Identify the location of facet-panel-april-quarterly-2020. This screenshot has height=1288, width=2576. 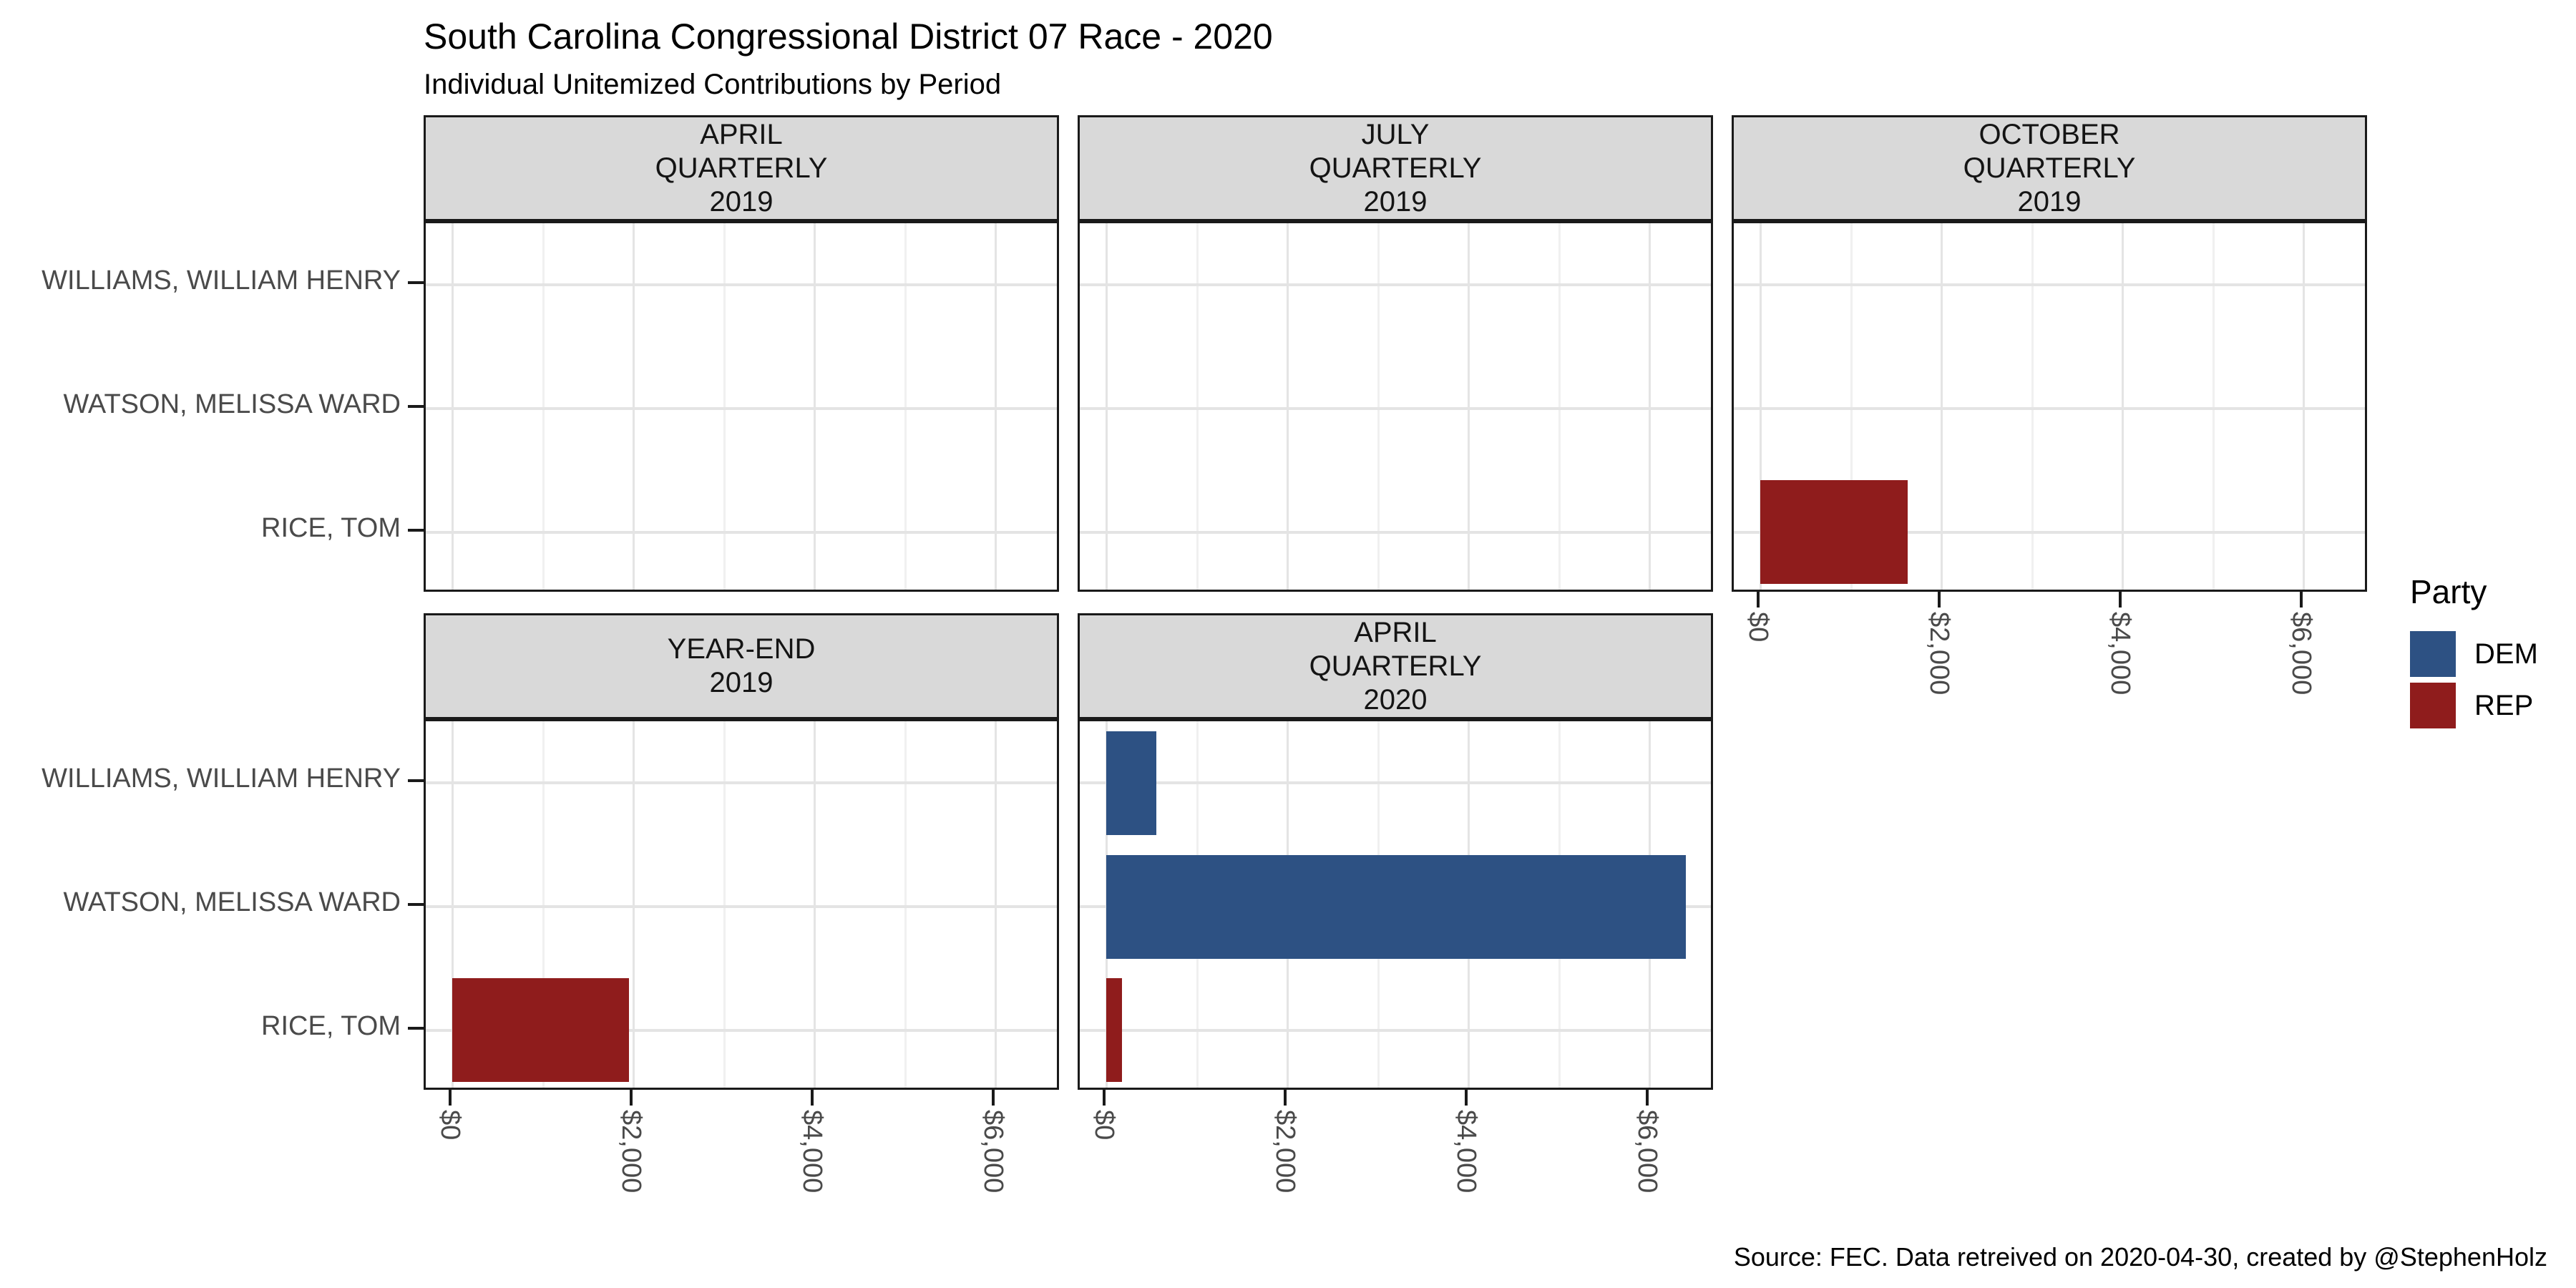
(1395, 904).